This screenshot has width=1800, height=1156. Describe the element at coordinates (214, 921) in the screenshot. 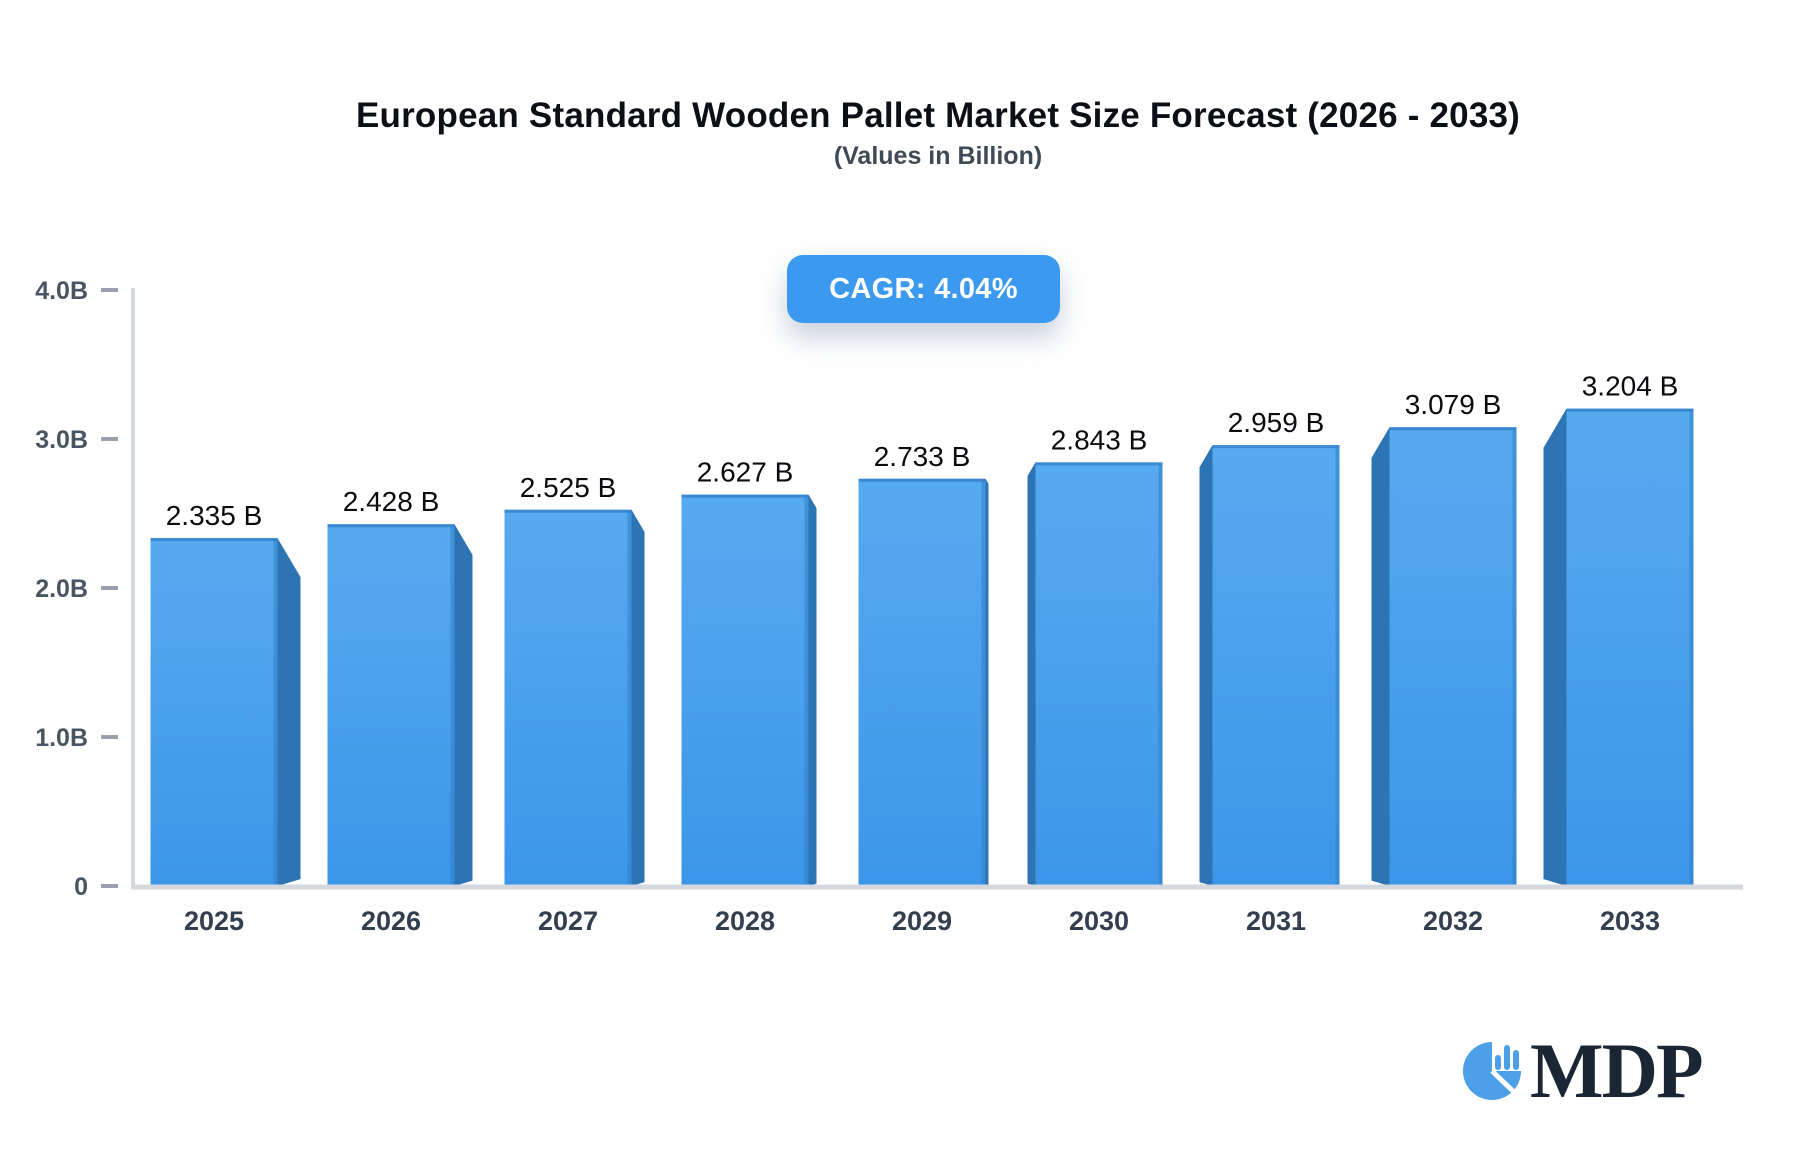

I see `x-axis-year-label: 2025` at that location.